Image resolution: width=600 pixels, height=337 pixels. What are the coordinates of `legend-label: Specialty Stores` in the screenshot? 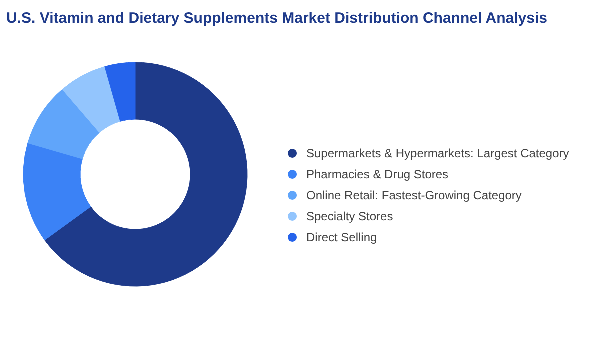 It's located at (350, 217).